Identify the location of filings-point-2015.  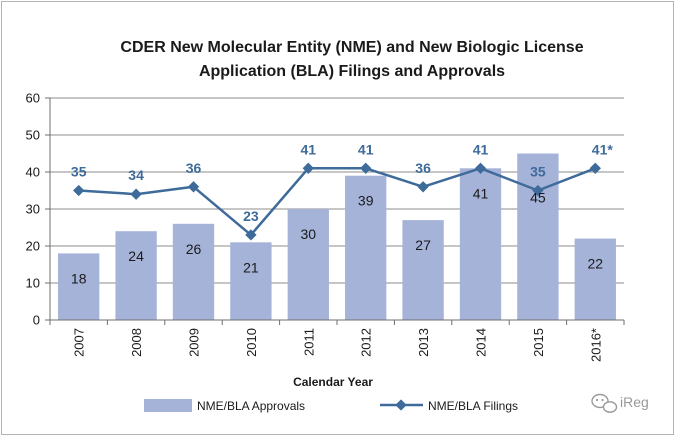
(538, 190).